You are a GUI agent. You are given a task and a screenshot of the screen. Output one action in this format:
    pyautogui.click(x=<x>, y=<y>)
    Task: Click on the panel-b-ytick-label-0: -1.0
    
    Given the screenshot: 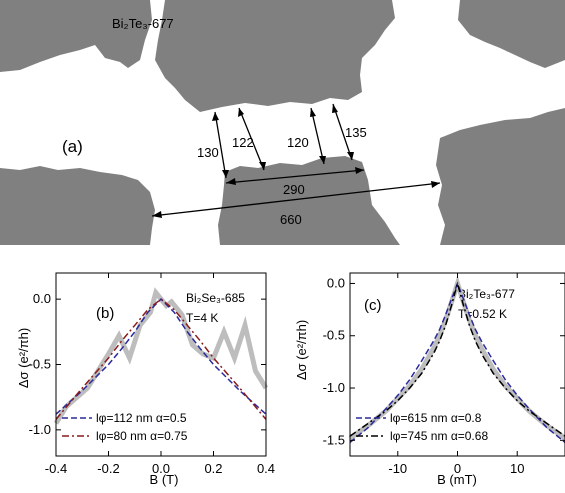 What is the action you would take?
    pyautogui.click(x=40, y=429)
    